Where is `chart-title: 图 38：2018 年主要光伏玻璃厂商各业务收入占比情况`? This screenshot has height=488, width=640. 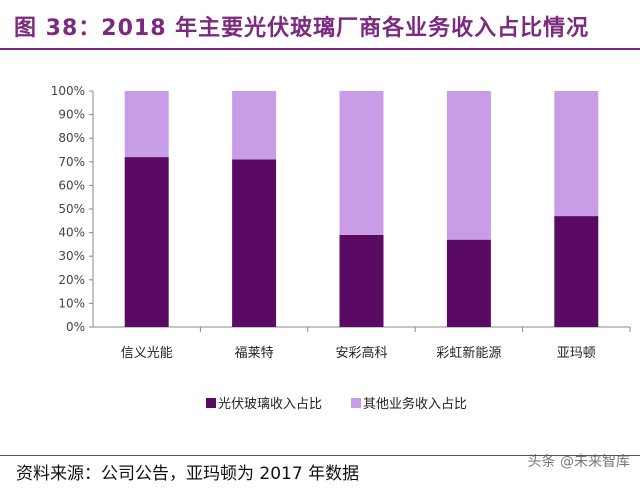
chart-title: 图 38：2018 年主要光伏玻璃厂商各业务收入占比情况 is located at coordinates (302, 28).